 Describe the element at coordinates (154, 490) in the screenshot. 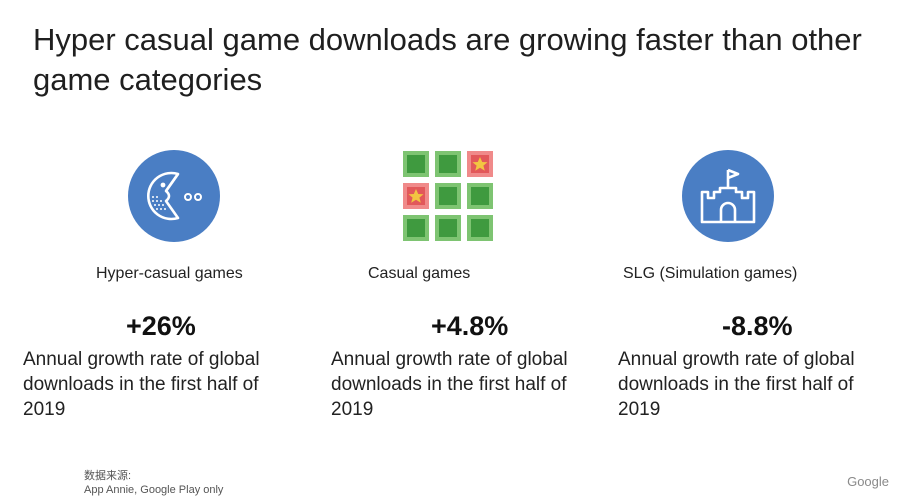

I see `source-text: App Annie, Google Play only` at that location.